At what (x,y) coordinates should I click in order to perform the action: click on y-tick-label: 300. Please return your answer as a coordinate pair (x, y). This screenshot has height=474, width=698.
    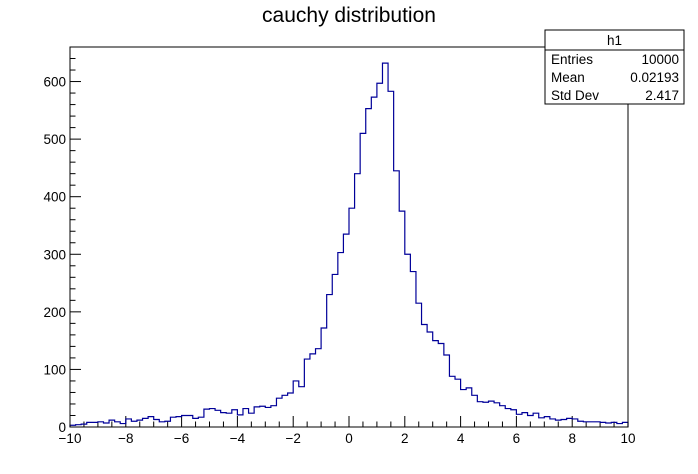
    Looking at the image, I should click on (54, 254).